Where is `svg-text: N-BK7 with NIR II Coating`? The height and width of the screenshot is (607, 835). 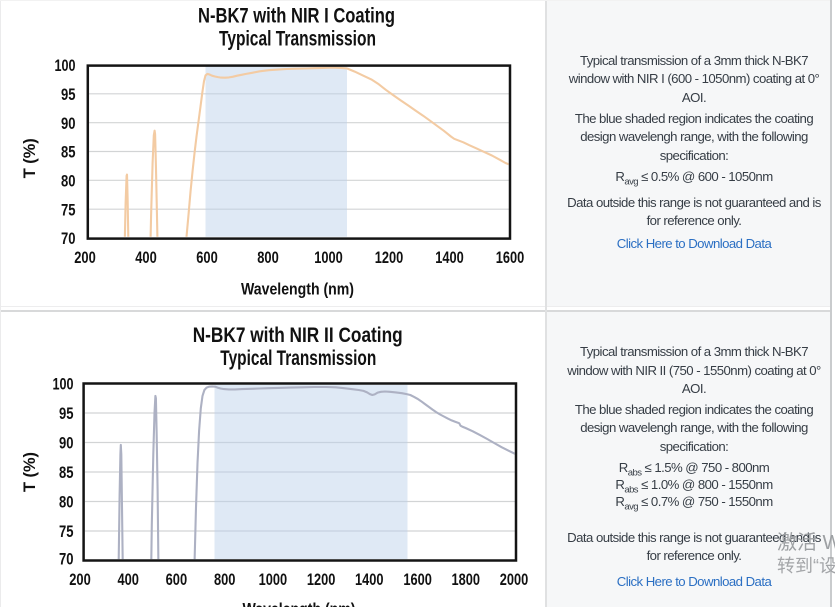
svg-text: N-BK7 with NIR II Coating is located at coordinates (298, 335).